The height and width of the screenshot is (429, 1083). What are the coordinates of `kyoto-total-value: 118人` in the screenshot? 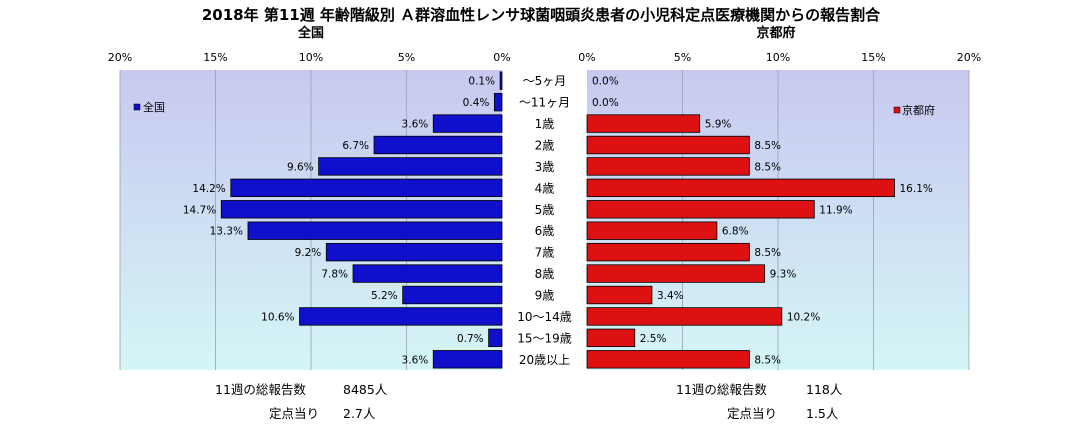 It's located at (824, 389).